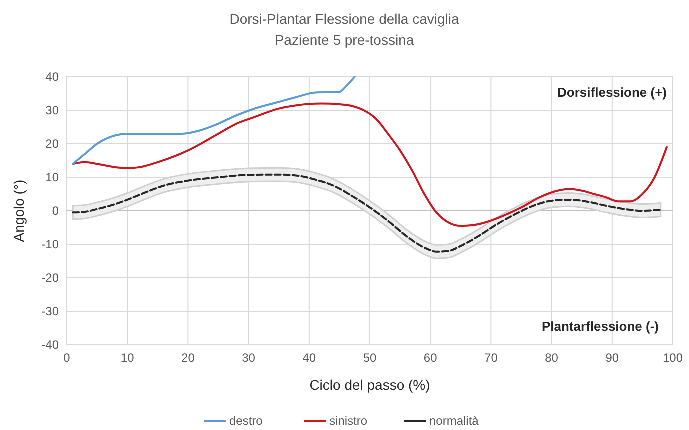 This screenshot has height=430, width=689. I want to click on x-tick-label: 20, so click(189, 358).